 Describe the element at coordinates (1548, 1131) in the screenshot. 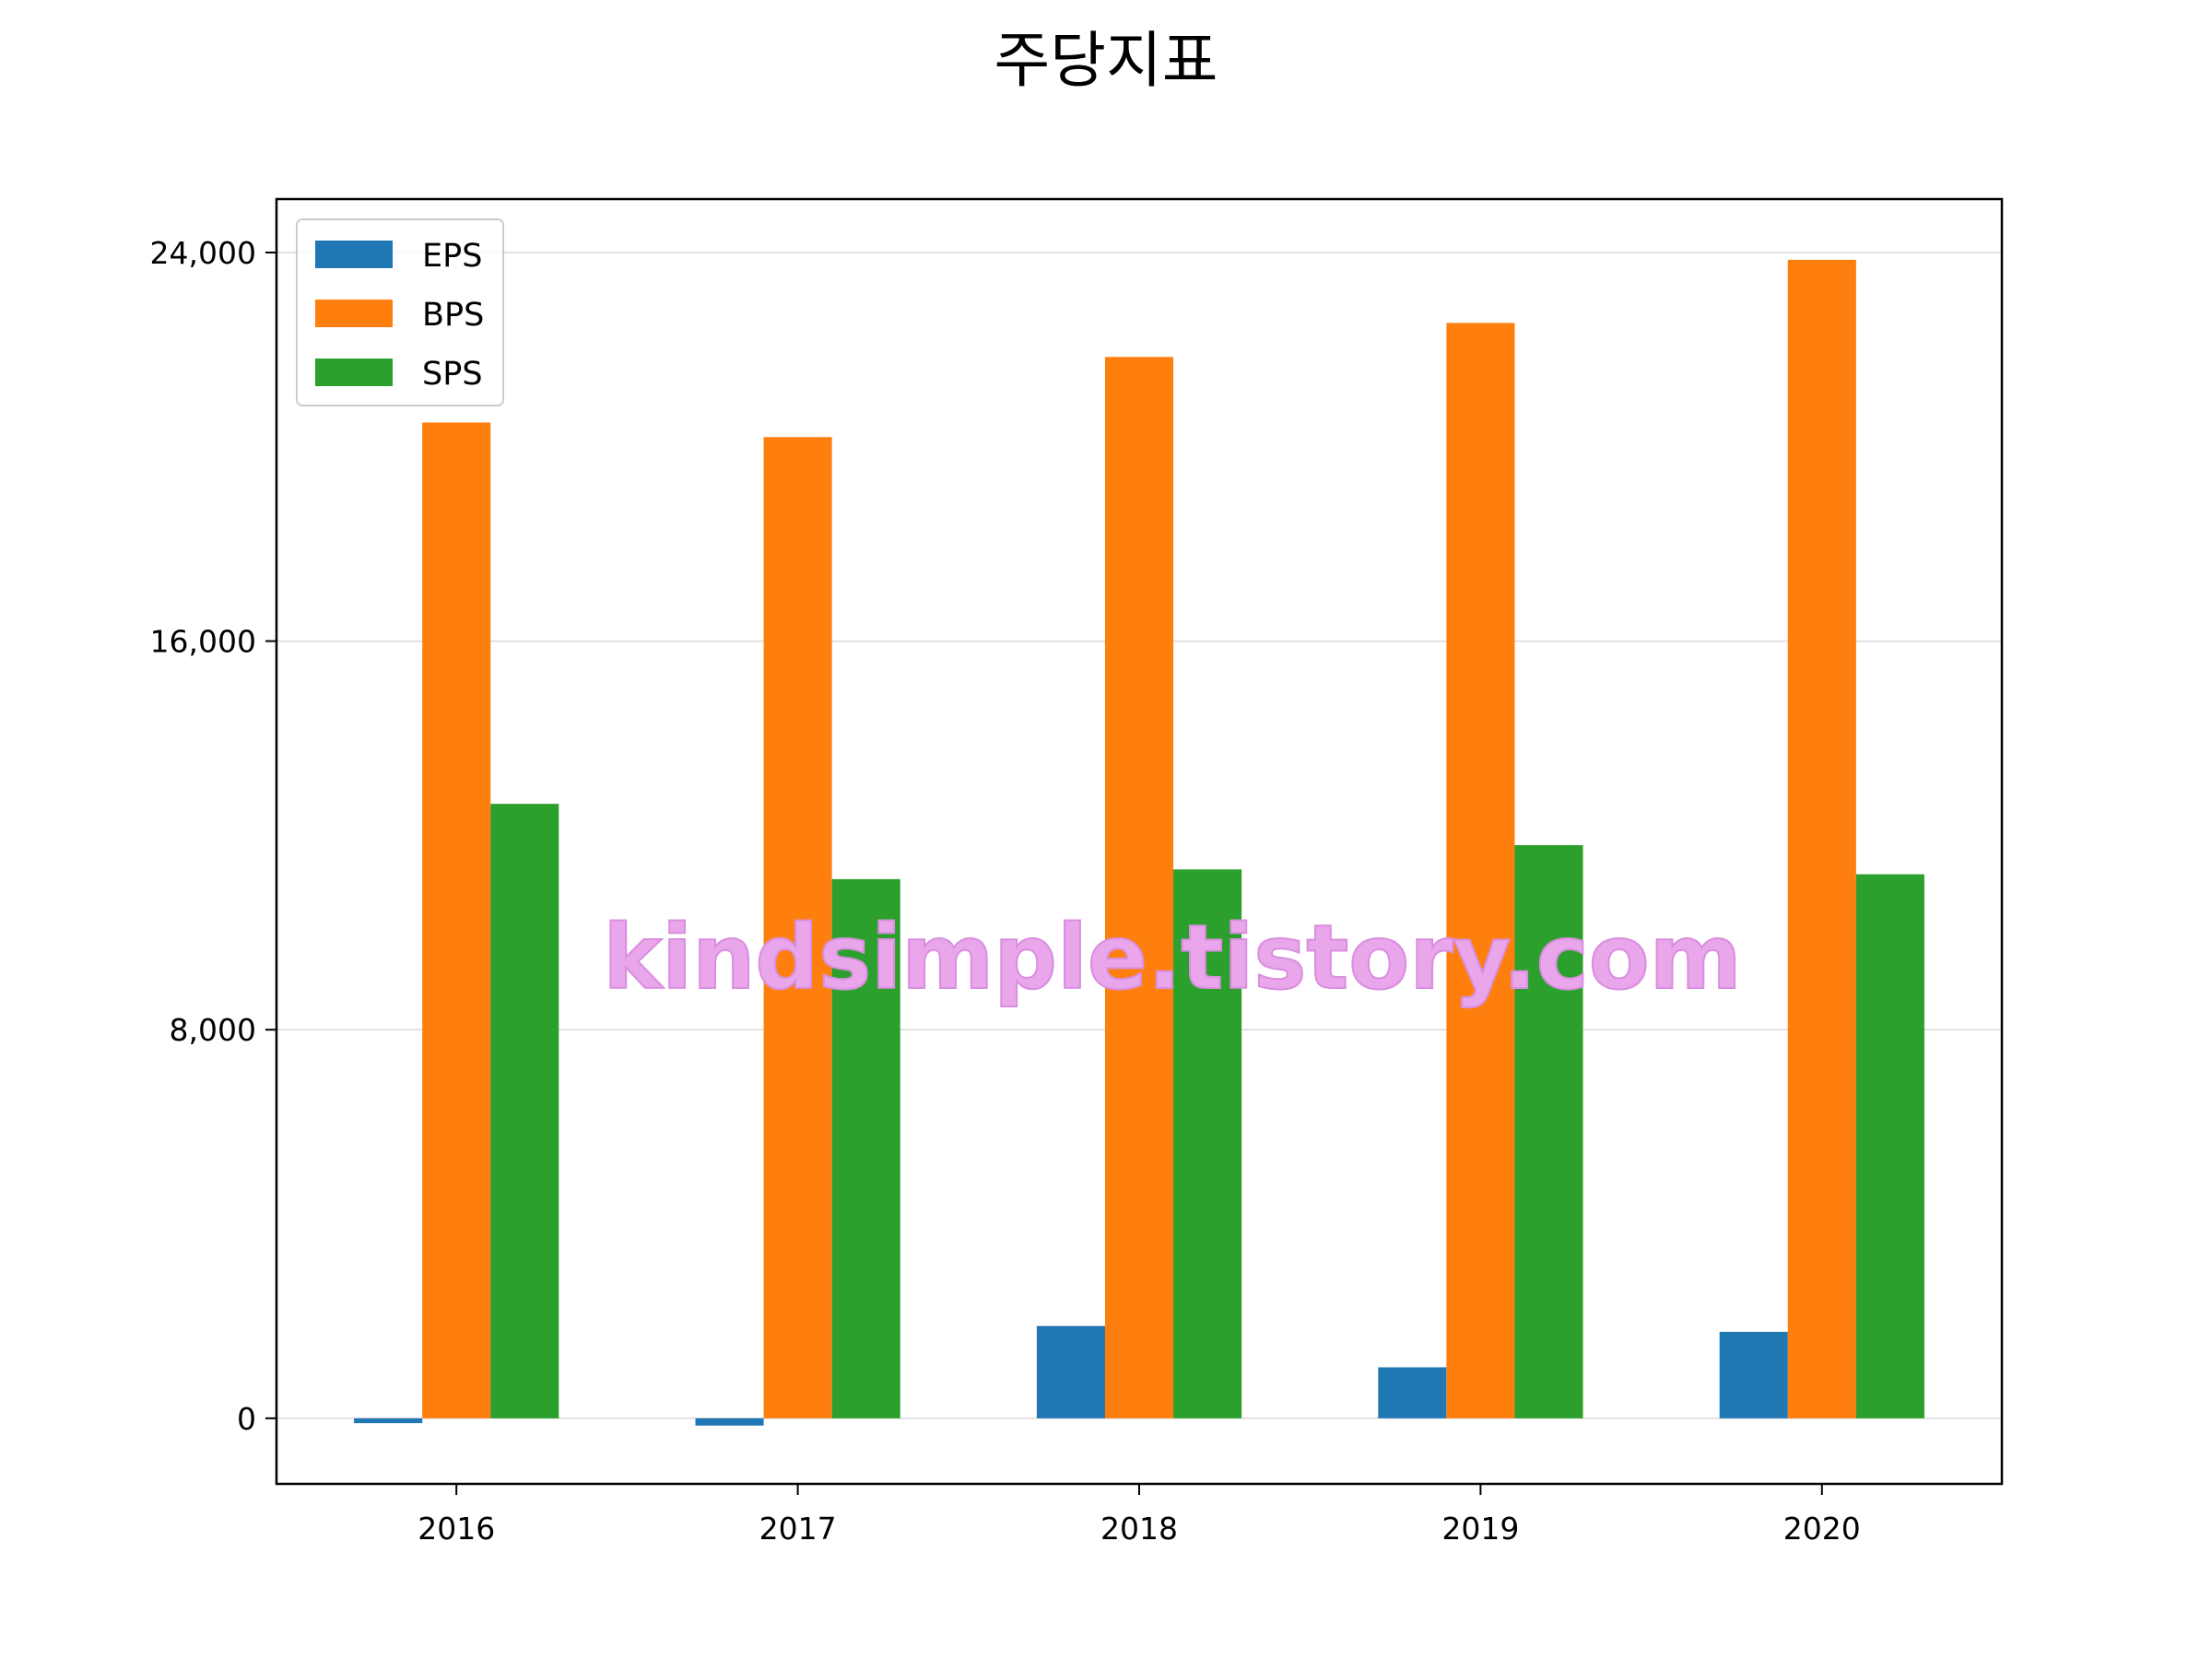

I see `bar-sps-2019` at that location.